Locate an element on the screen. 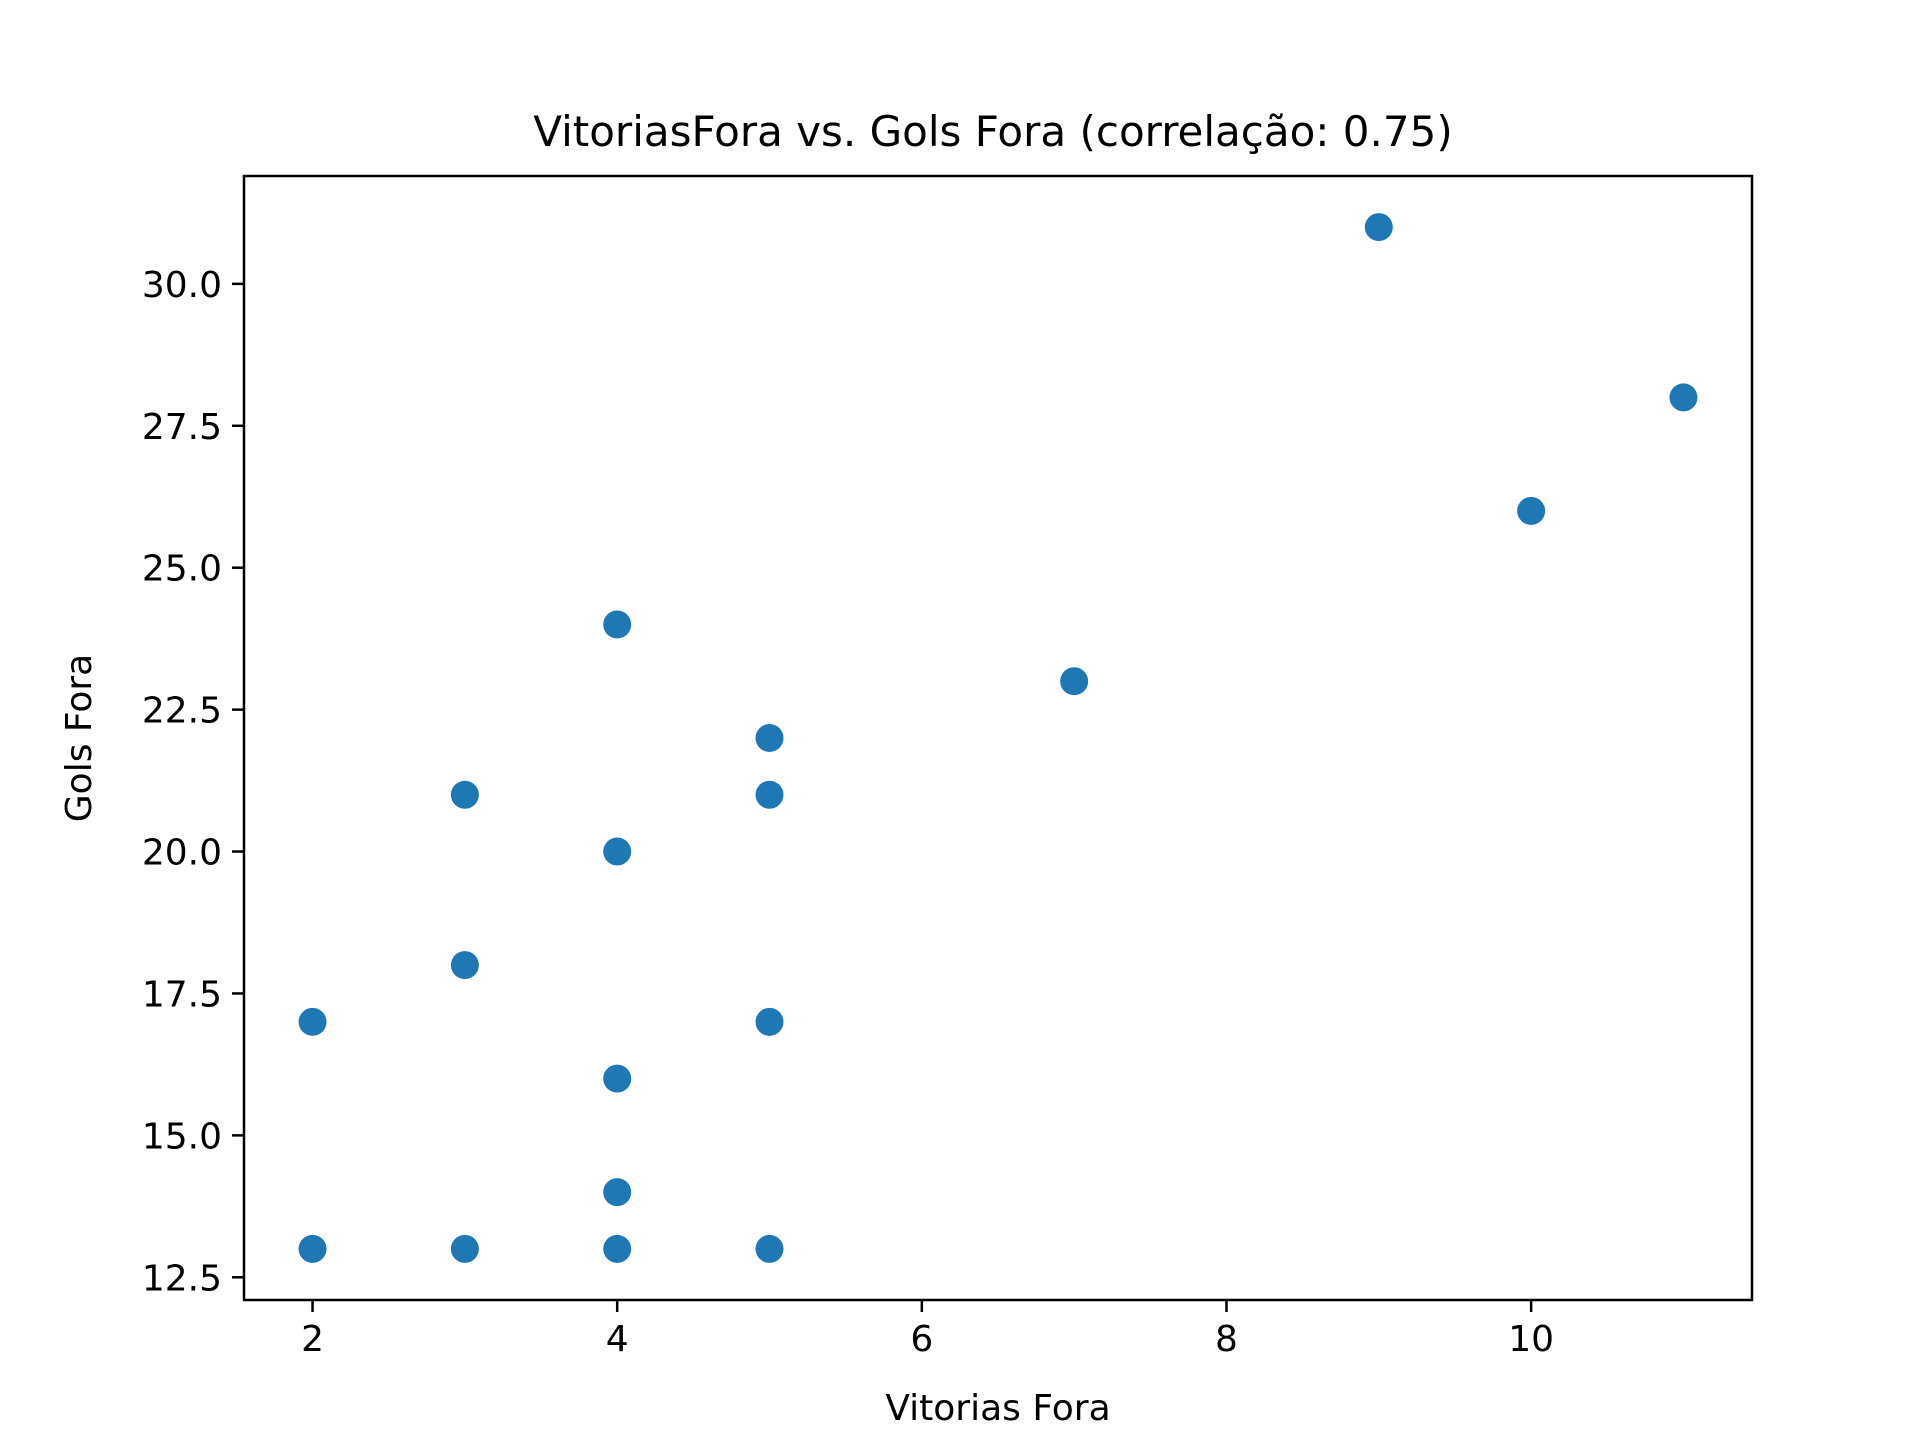 Image resolution: width=1920 pixels, height=1444 pixels. x-tick-label: 6 is located at coordinates (921, 1339).